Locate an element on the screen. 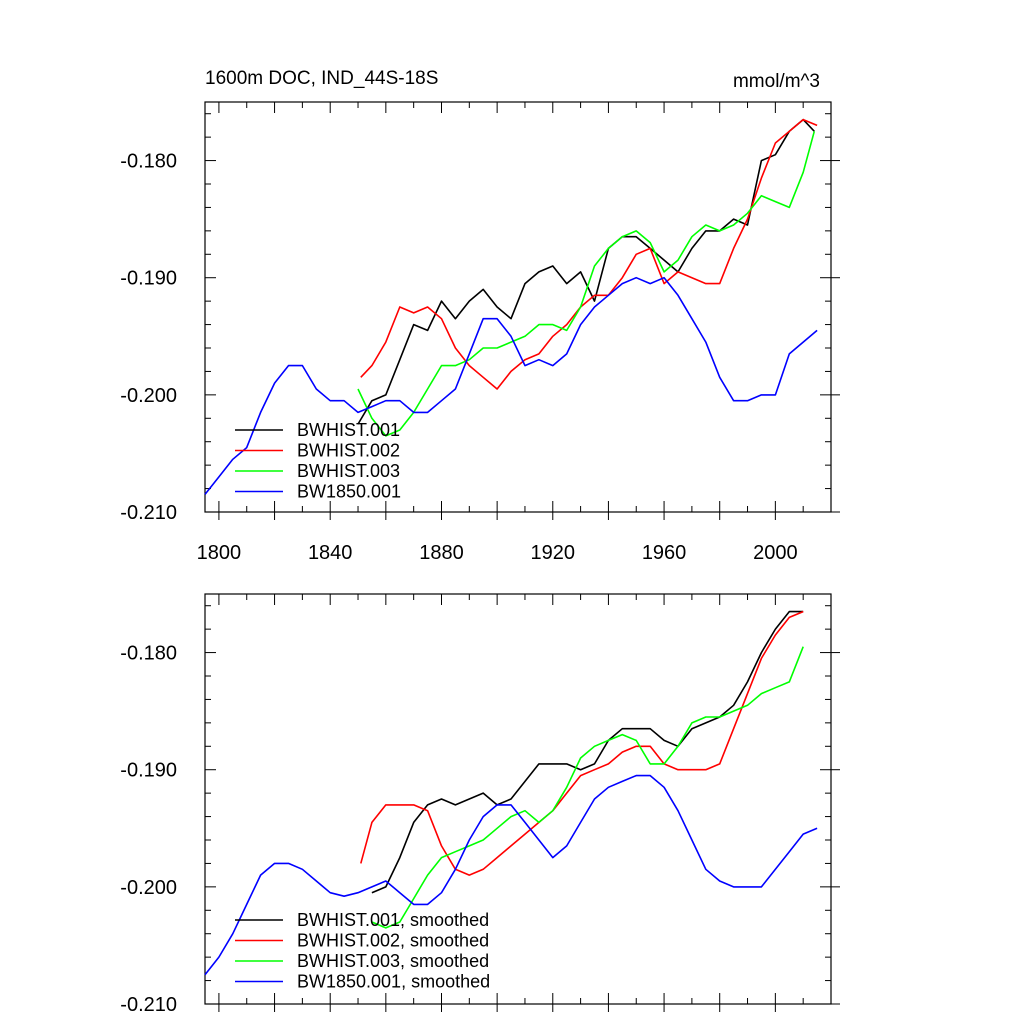 This screenshot has width=1024, height=1024. bottom-y-tick-label: -0.210 is located at coordinates (148, 1005).